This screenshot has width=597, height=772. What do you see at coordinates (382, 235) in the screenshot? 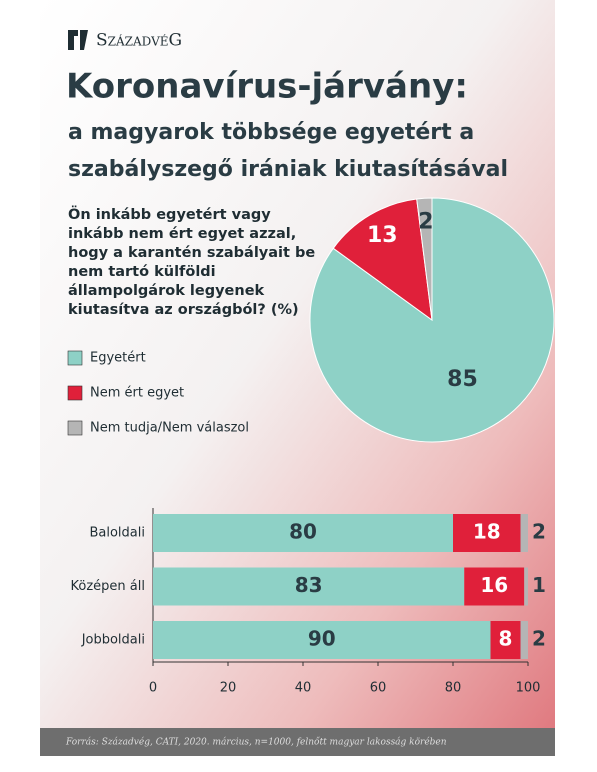
I see `pie-label: 13` at bounding box center [382, 235].